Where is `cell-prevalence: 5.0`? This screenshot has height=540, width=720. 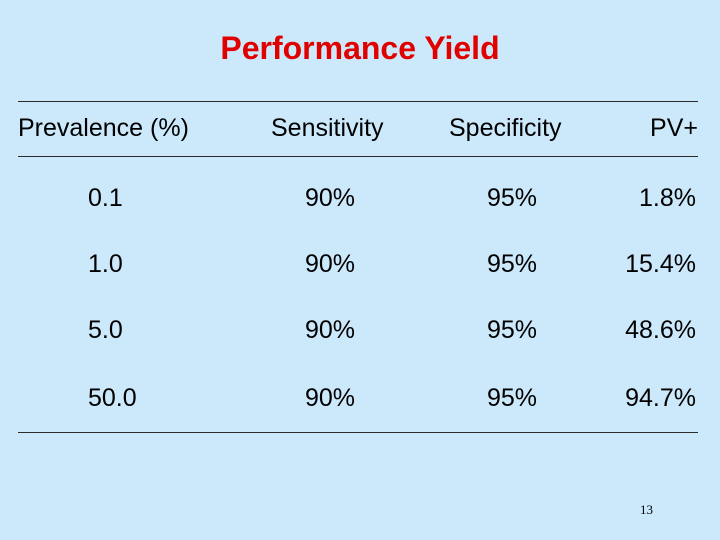 cell-prevalence: 5.0 is located at coordinates (105, 330).